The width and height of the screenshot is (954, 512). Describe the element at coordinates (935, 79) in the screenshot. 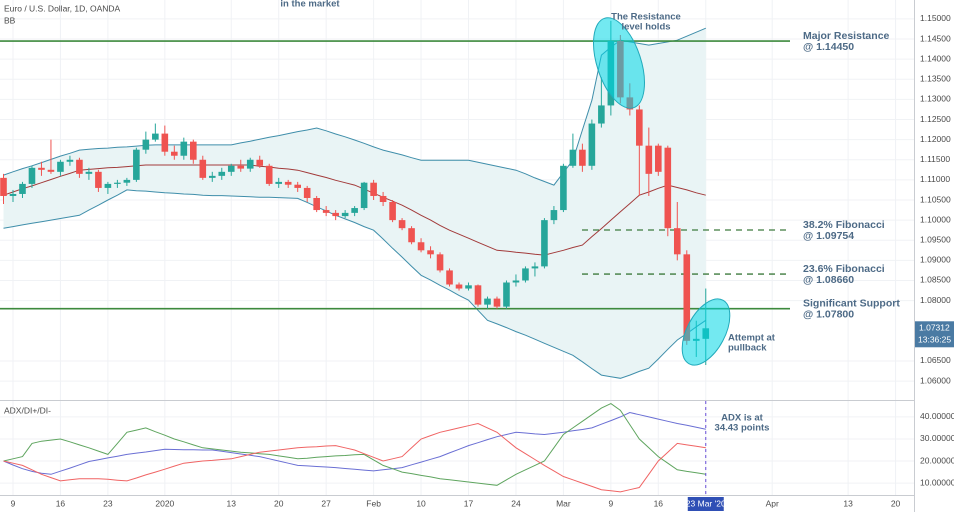

I see `y-tick-label: 1.13500` at that location.